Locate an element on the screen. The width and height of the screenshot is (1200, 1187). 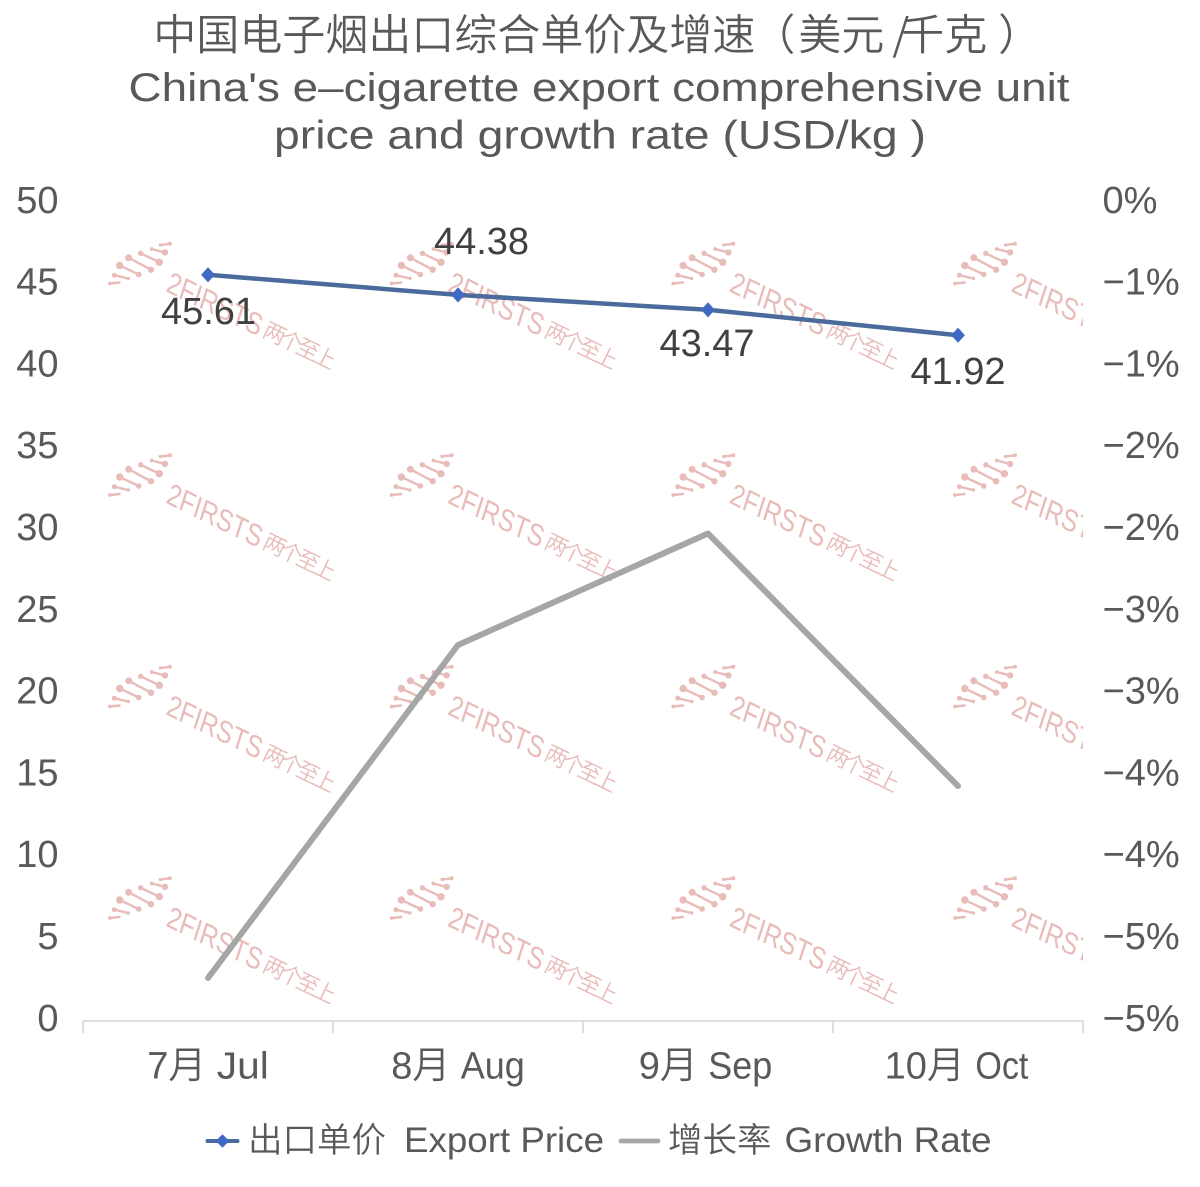
svg-text: Sep is located at coordinates (740, 1066).